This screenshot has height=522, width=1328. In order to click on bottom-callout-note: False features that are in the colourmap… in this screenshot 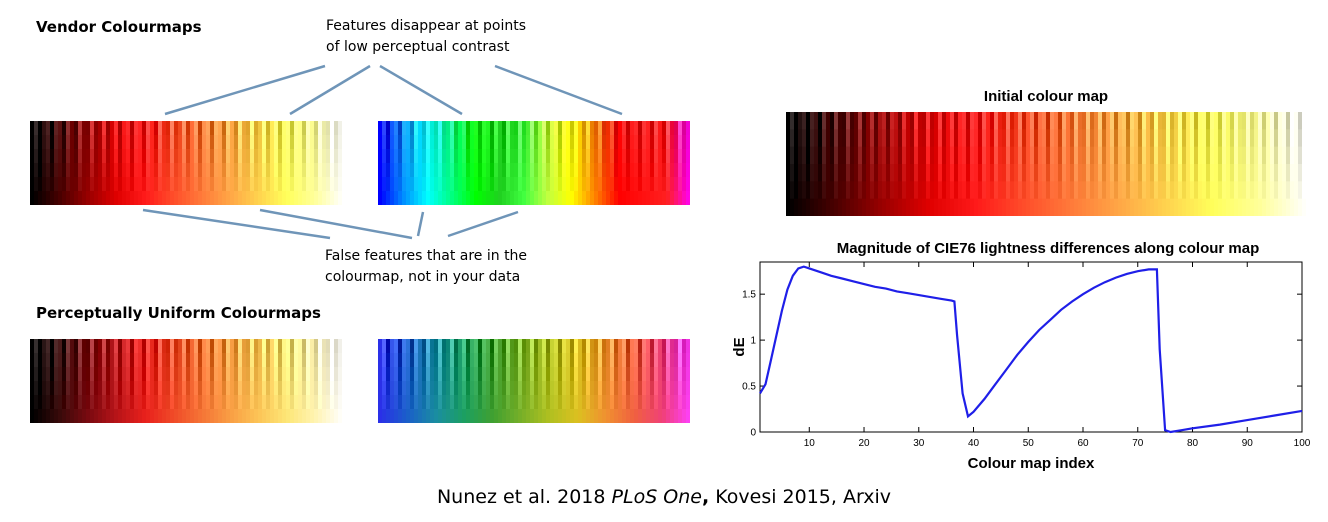, I will do `click(426, 267)`.